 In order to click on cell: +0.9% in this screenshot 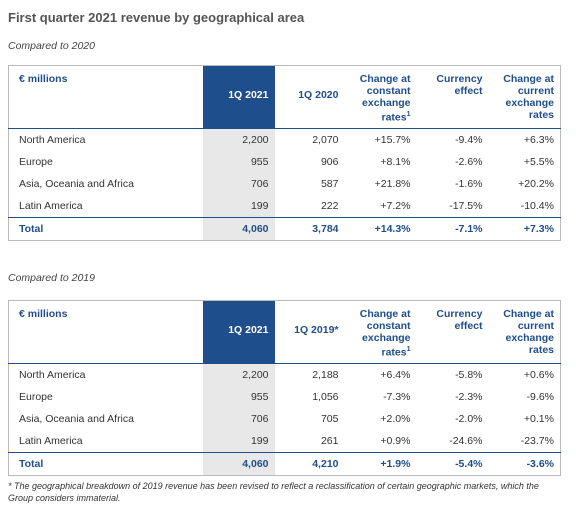, I will do `click(395, 440)`.